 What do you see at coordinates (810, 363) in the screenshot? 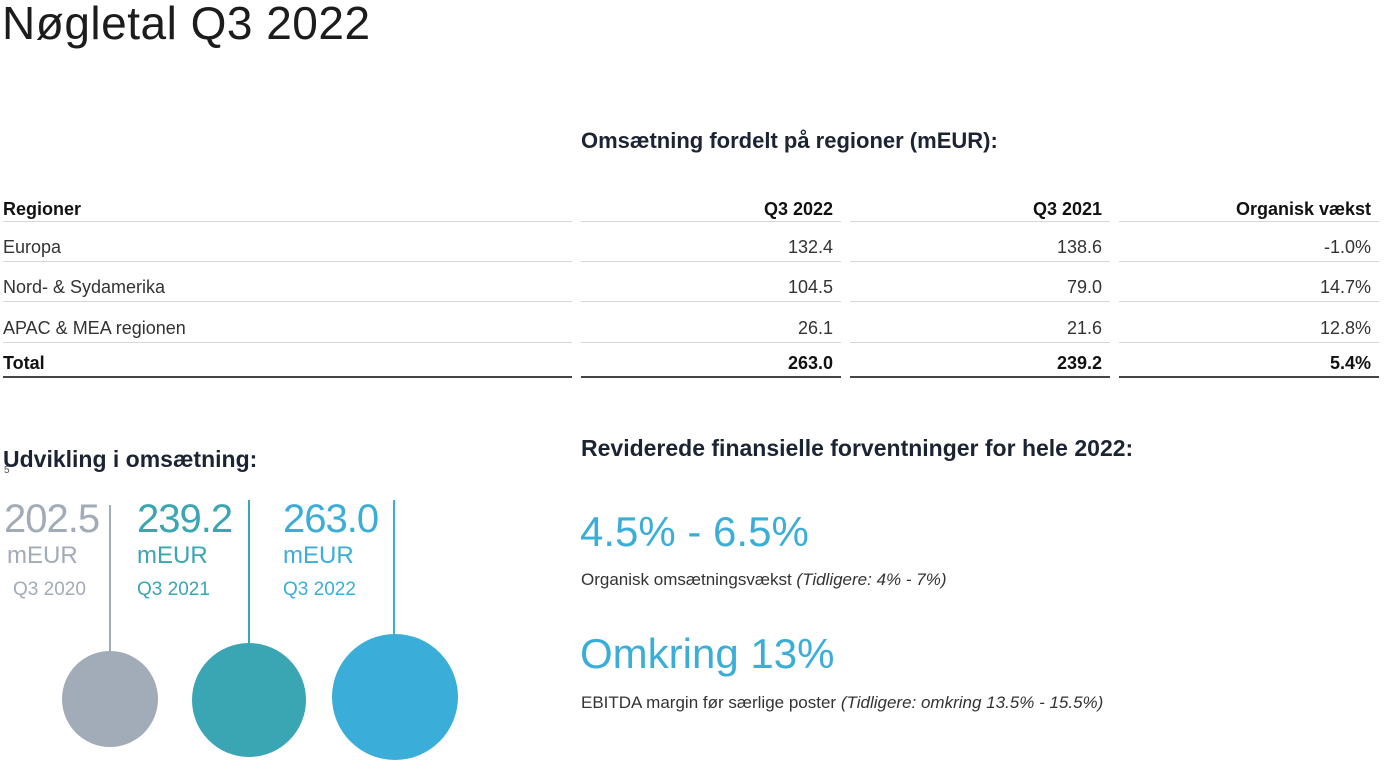
I see `total-cell: 263.0` at bounding box center [810, 363].